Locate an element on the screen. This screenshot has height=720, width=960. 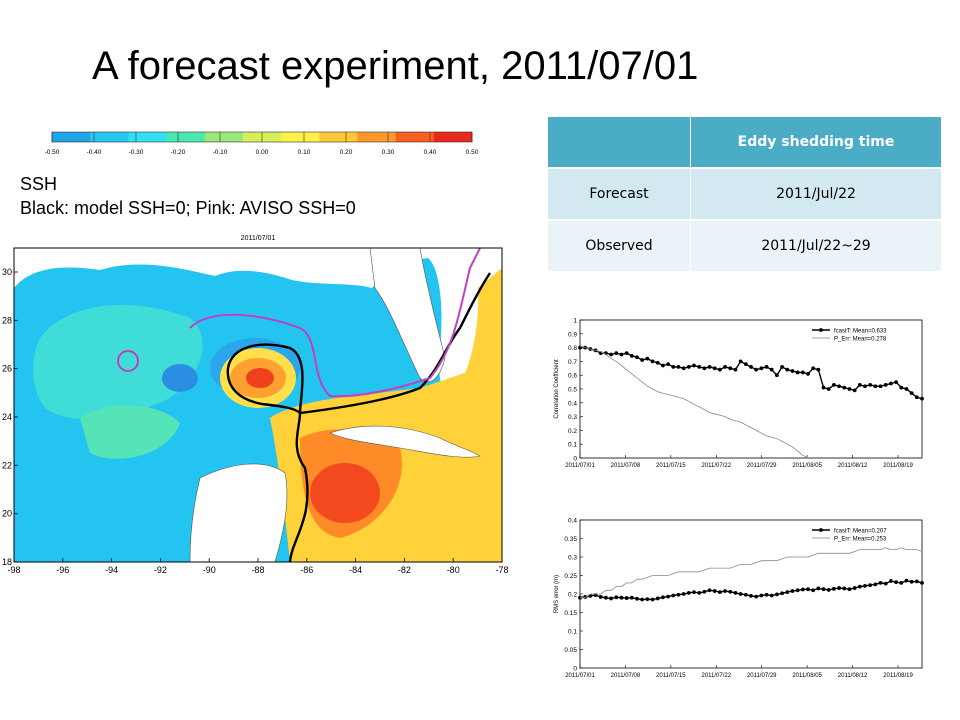
y-tick-label: 0 is located at coordinates (575, 669).